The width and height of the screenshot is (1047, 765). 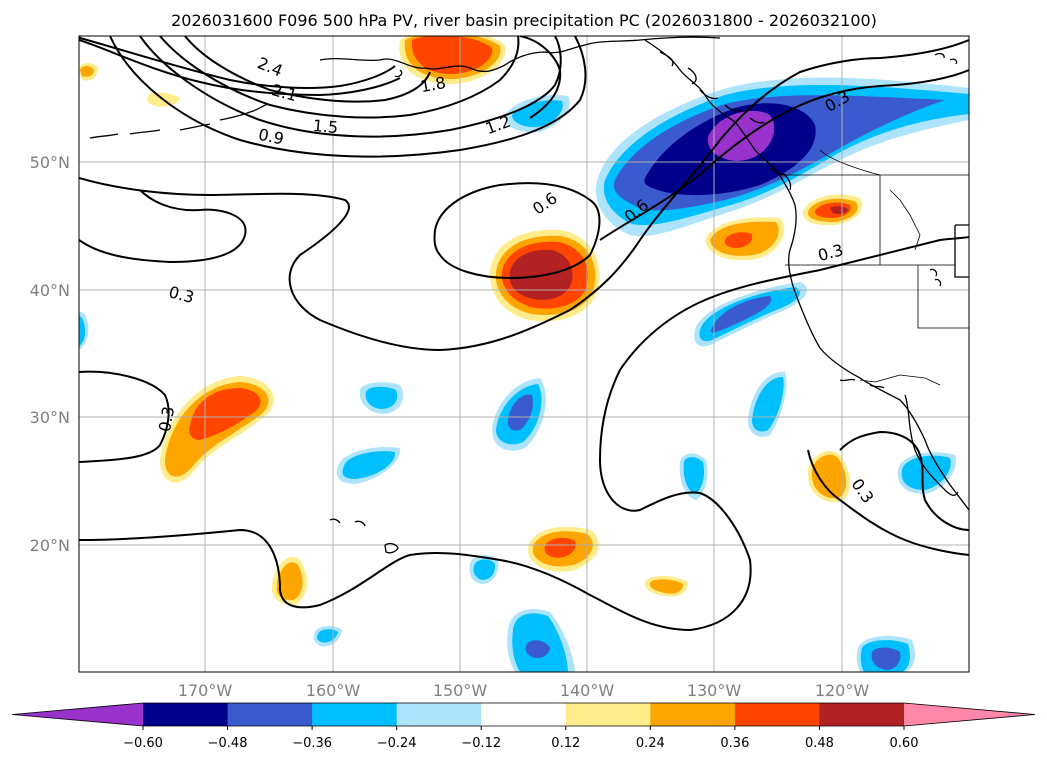 I want to click on colorbar-tick-label: −0.36, so click(x=312, y=743).